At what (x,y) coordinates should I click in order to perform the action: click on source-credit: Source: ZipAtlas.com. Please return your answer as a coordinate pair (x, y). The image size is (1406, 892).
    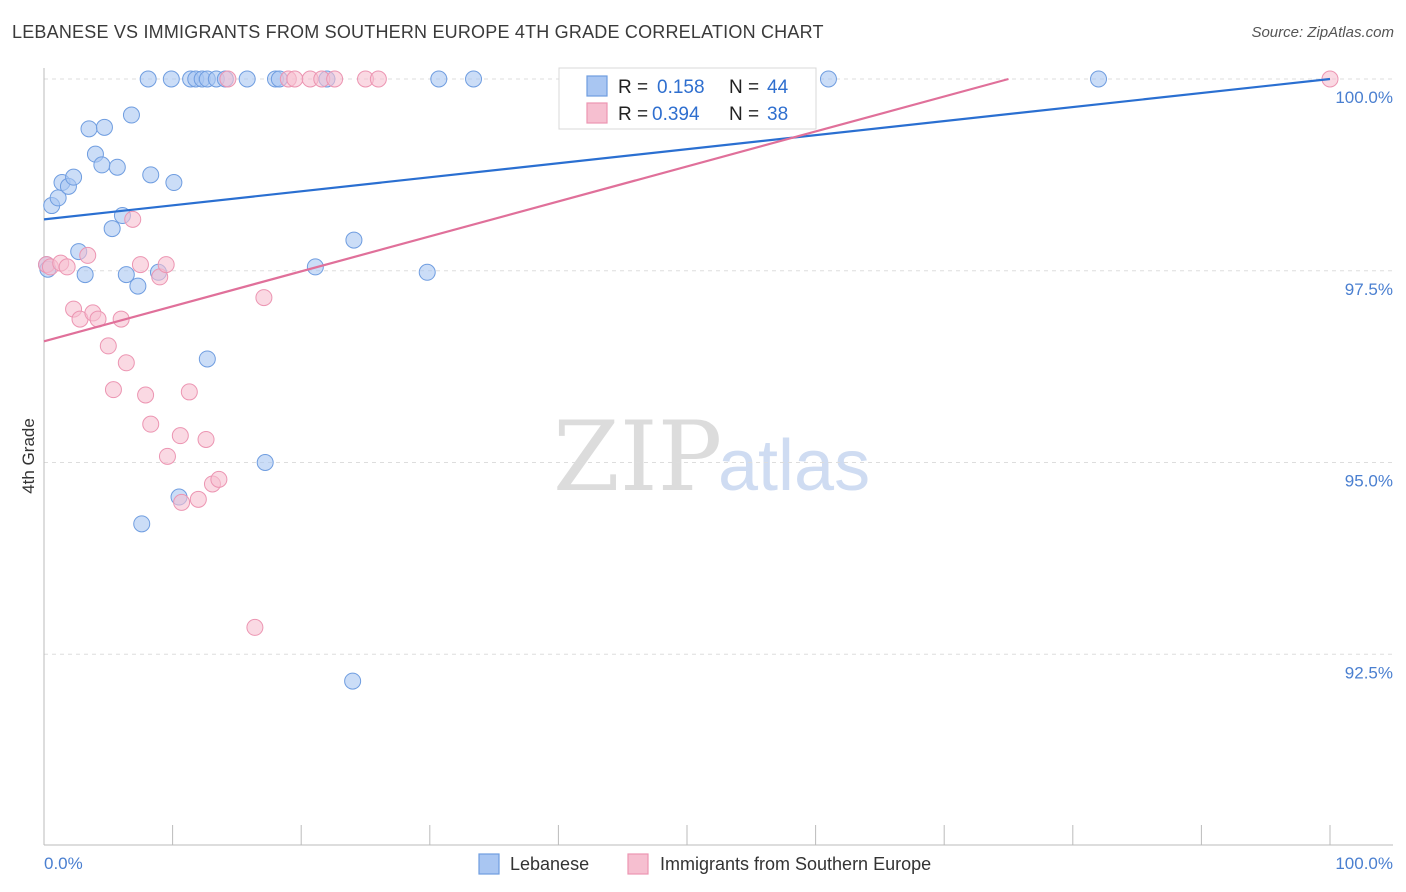
    Looking at the image, I should click on (1322, 32).